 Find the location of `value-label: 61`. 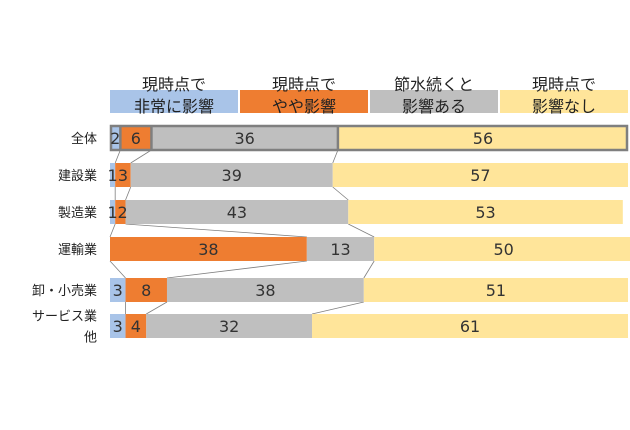

value-label: 61 is located at coordinates (470, 326).